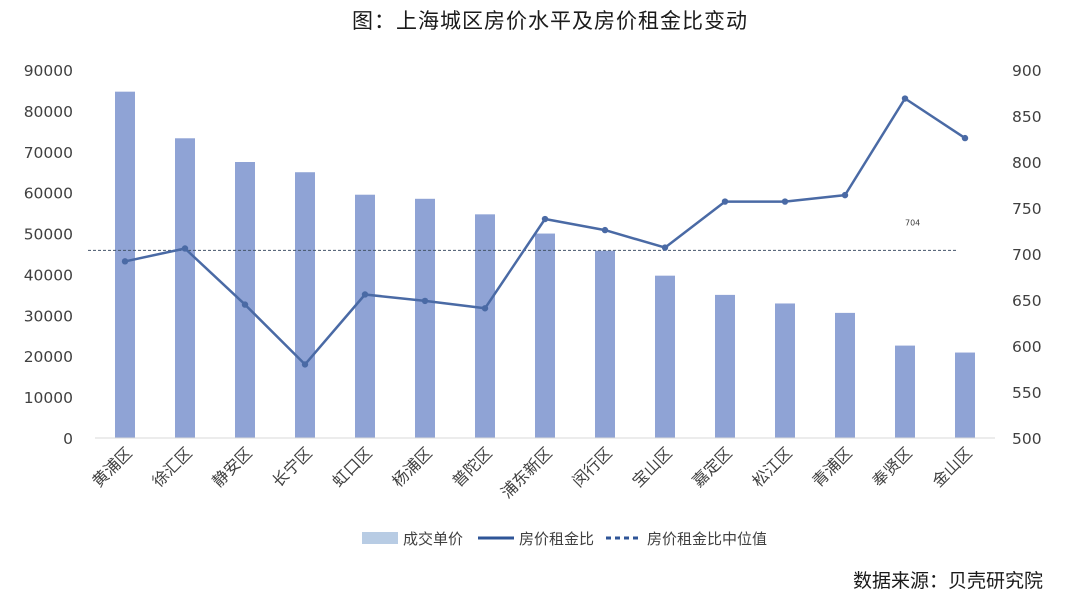  I want to click on x-axis-category-label: 松江区, so click(771, 466).